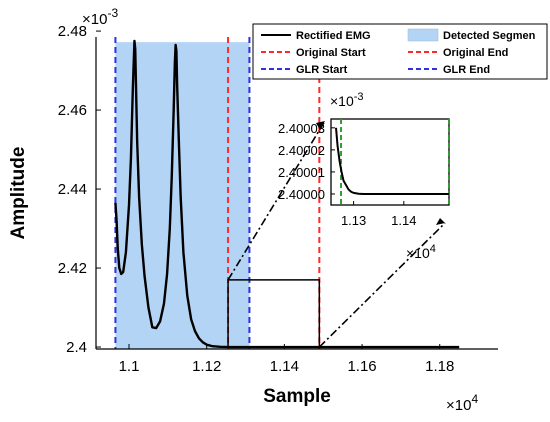 Image resolution: width=550 pixels, height=422 pixels. I want to click on x-axis-multiplier: ×10⁴, so click(462, 403).